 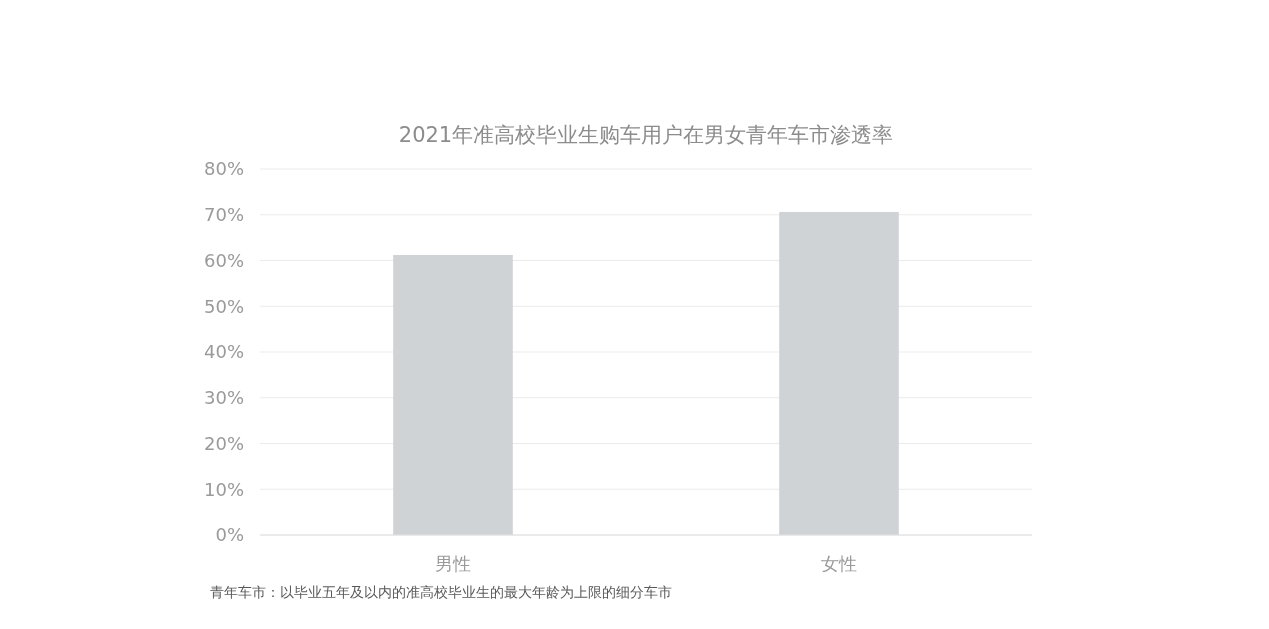 What do you see at coordinates (223, 443) in the screenshot?
I see `y-tick-label: 20%` at bounding box center [223, 443].